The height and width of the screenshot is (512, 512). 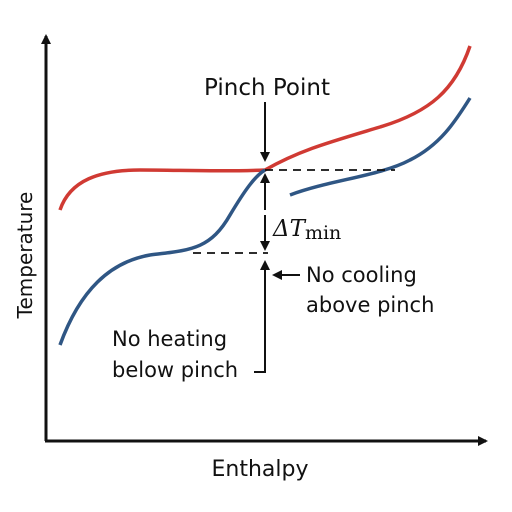 I want to click on delta-t-symbol: ΔT, so click(x=289, y=229).